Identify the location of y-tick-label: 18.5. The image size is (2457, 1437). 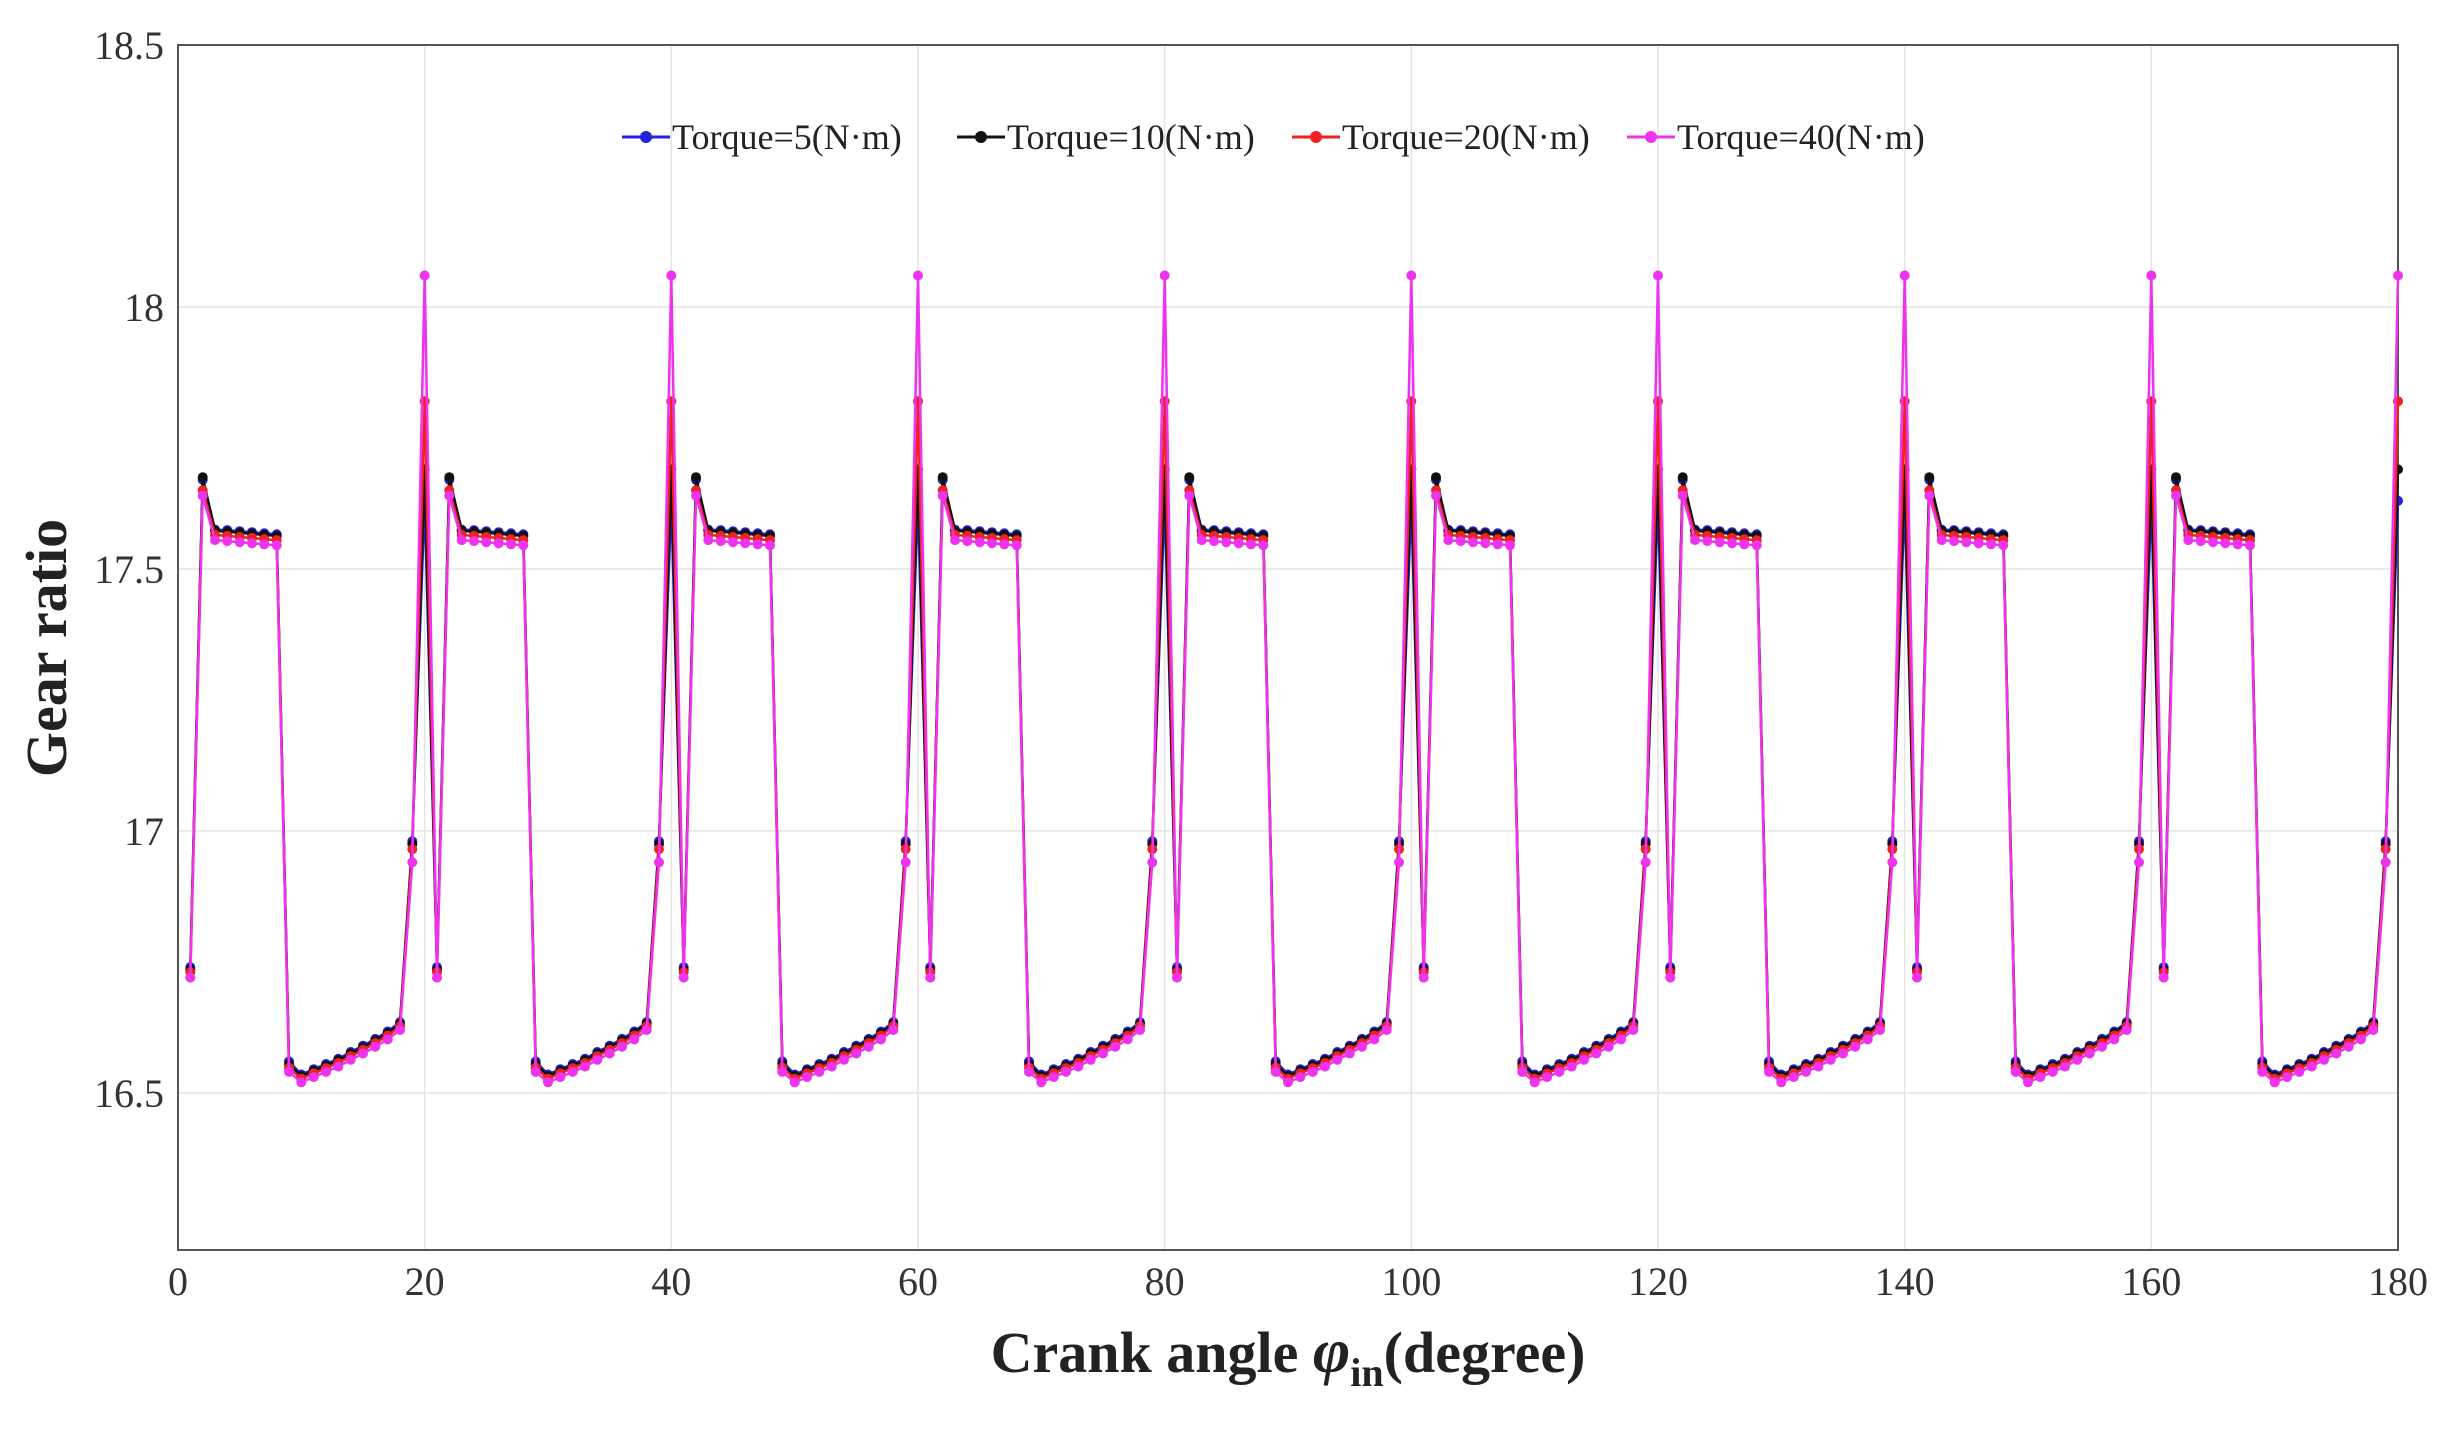
(129, 45).